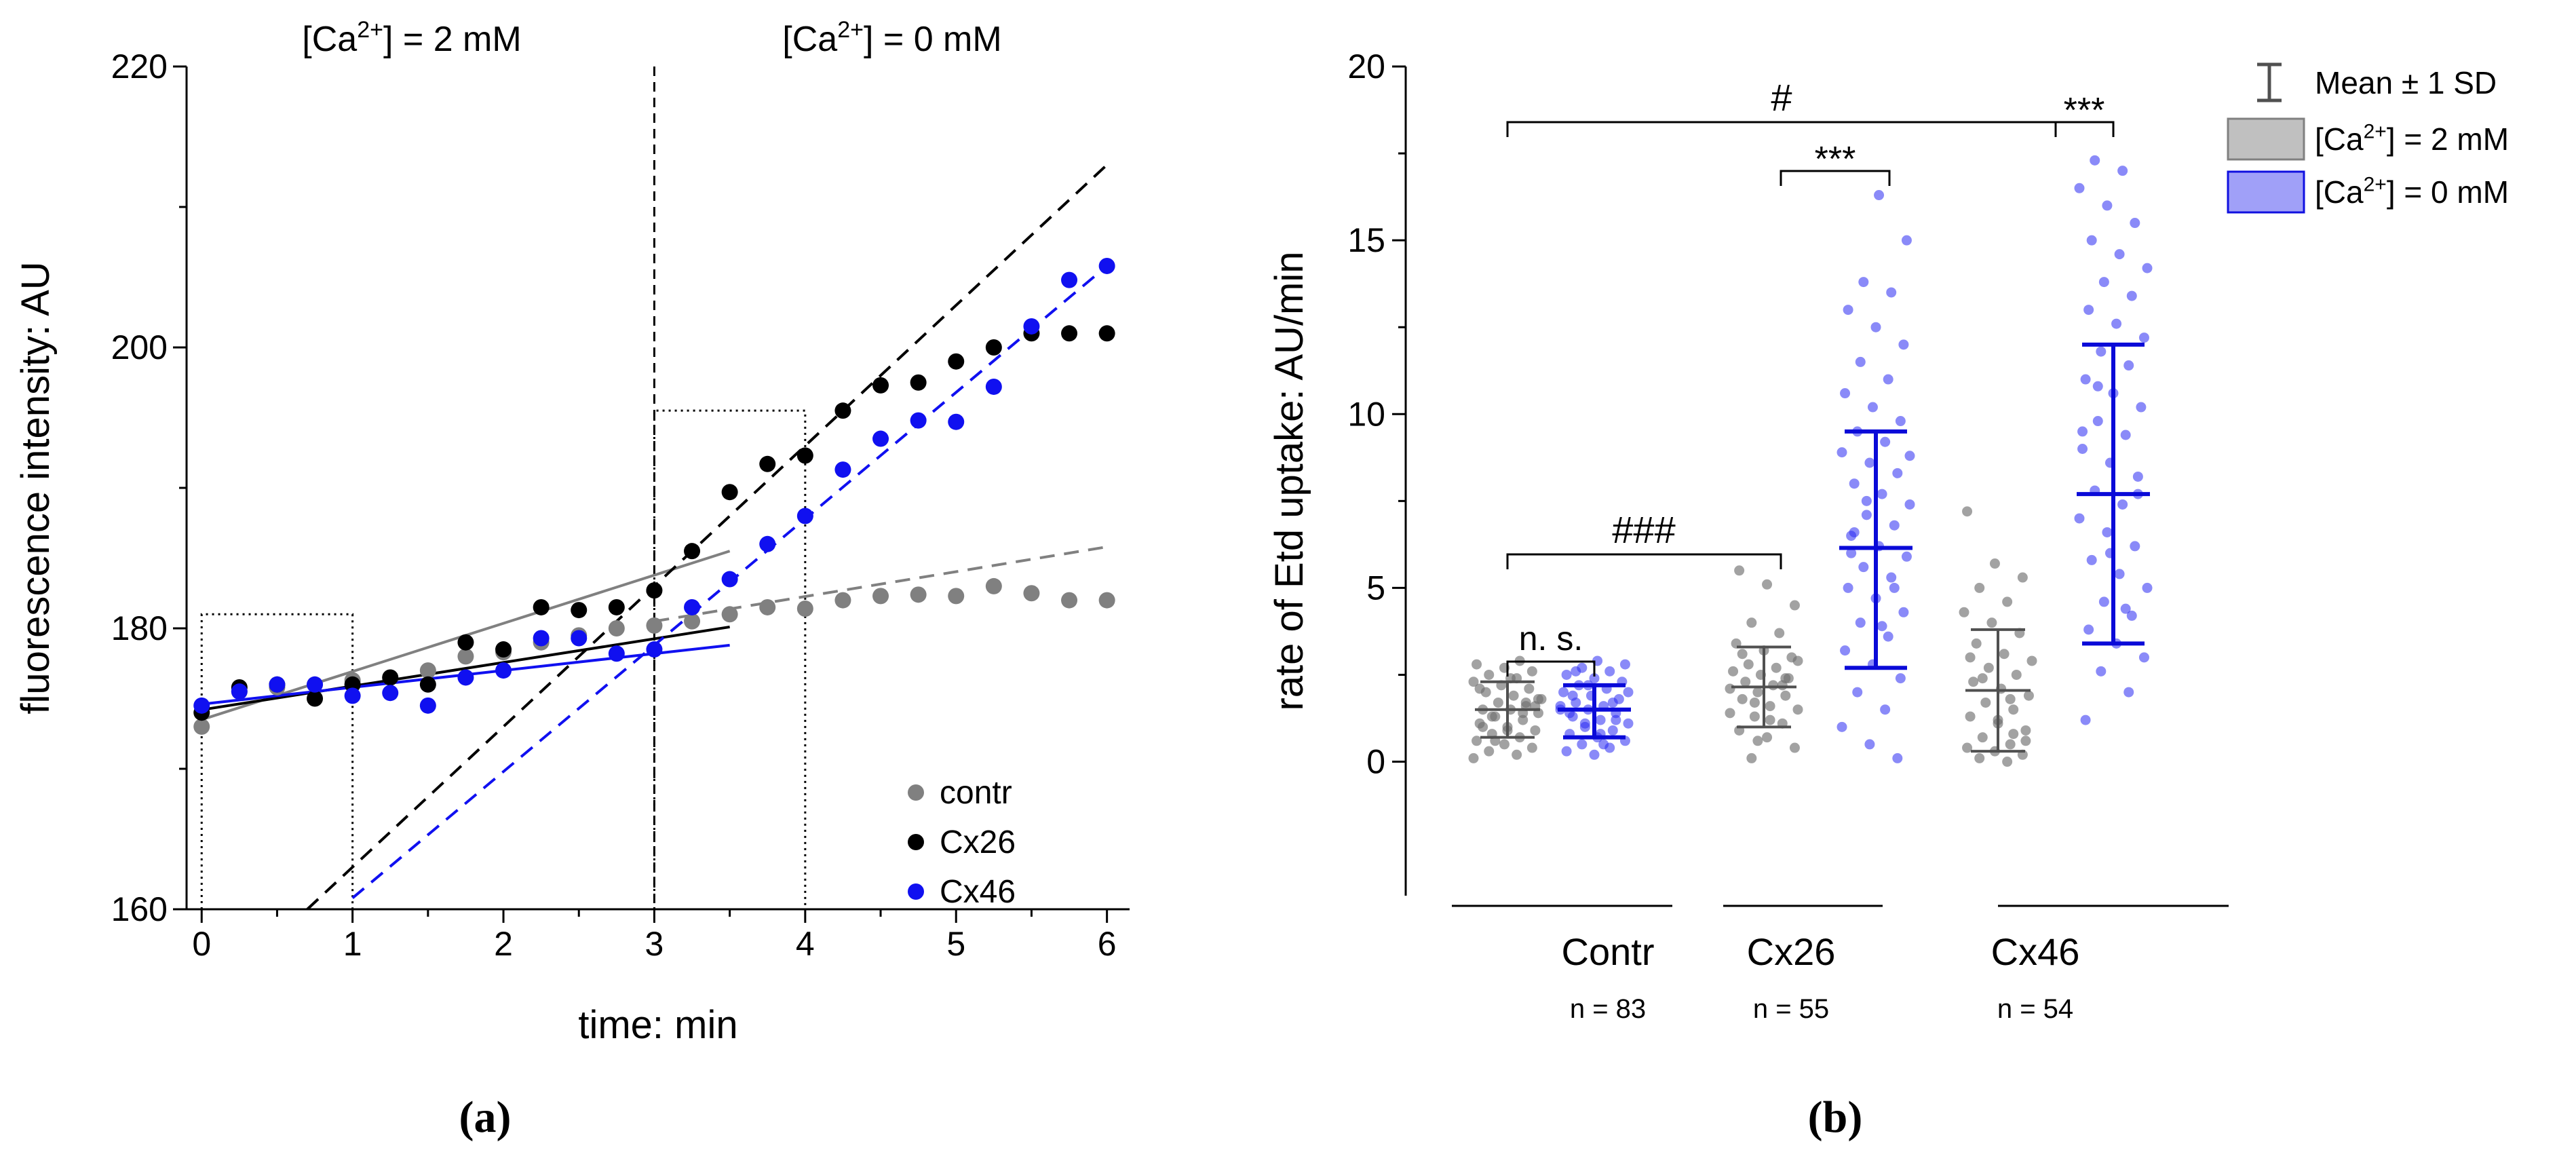  Describe the element at coordinates (806, 944) in the screenshot. I see `x-tick-label: 4` at that location.